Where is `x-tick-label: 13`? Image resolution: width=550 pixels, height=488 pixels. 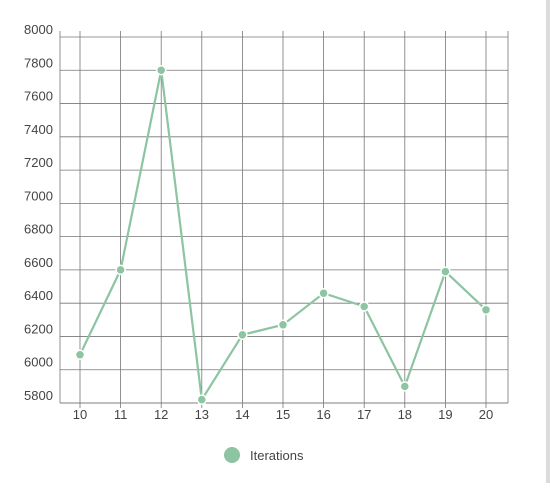
x-tick-label: 13 is located at coordinates (202, 414).